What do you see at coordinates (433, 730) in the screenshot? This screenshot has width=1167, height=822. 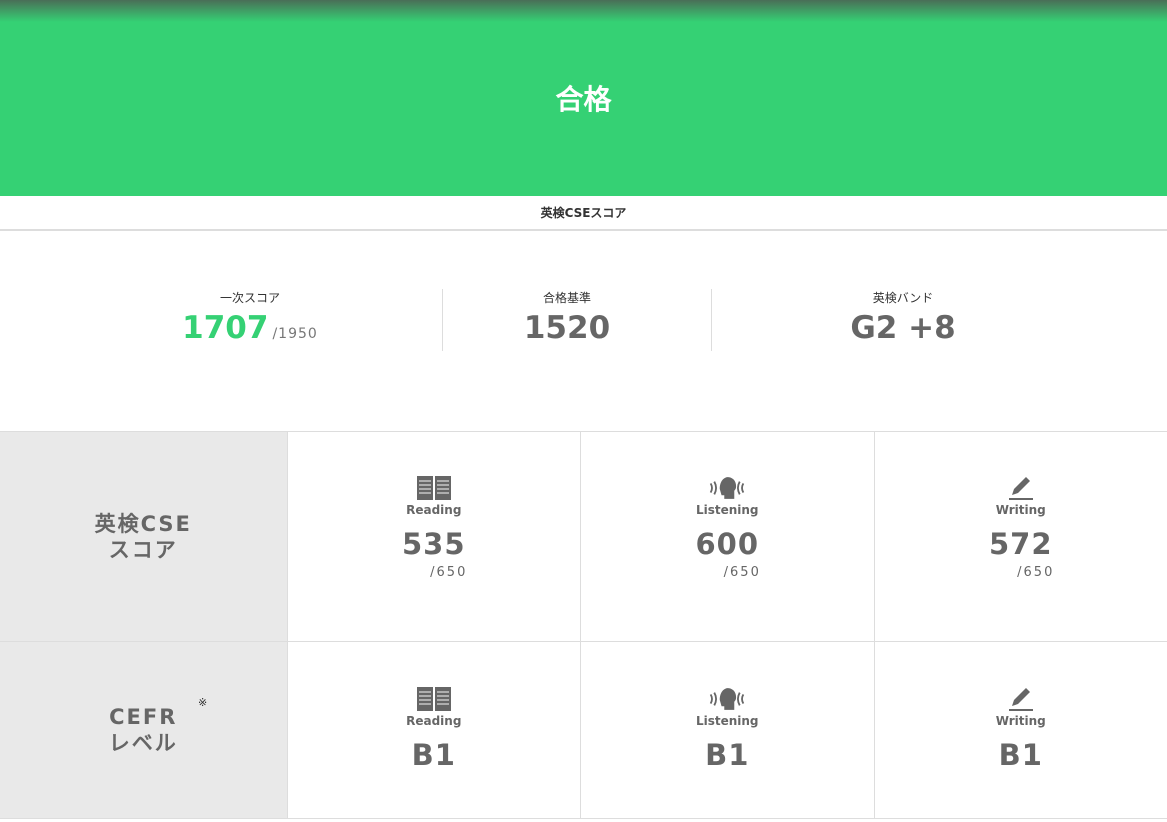 I see `cefr-reading: Reading B1` at bounding box center [433, 730].